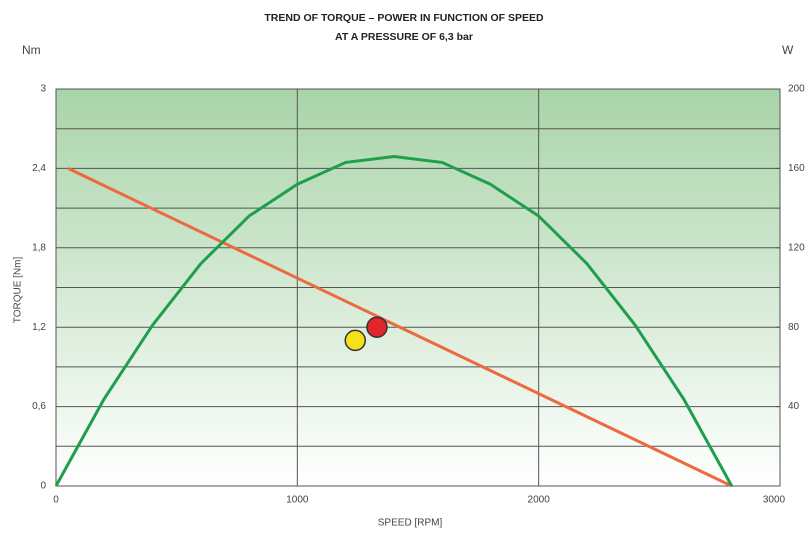 This screenshot has width=808, height=539. What do you see at coordinates (410, 523) in the screenshot?
I see `x-axis-label: SPEED [RPM]` at bounding box center [410, 523].